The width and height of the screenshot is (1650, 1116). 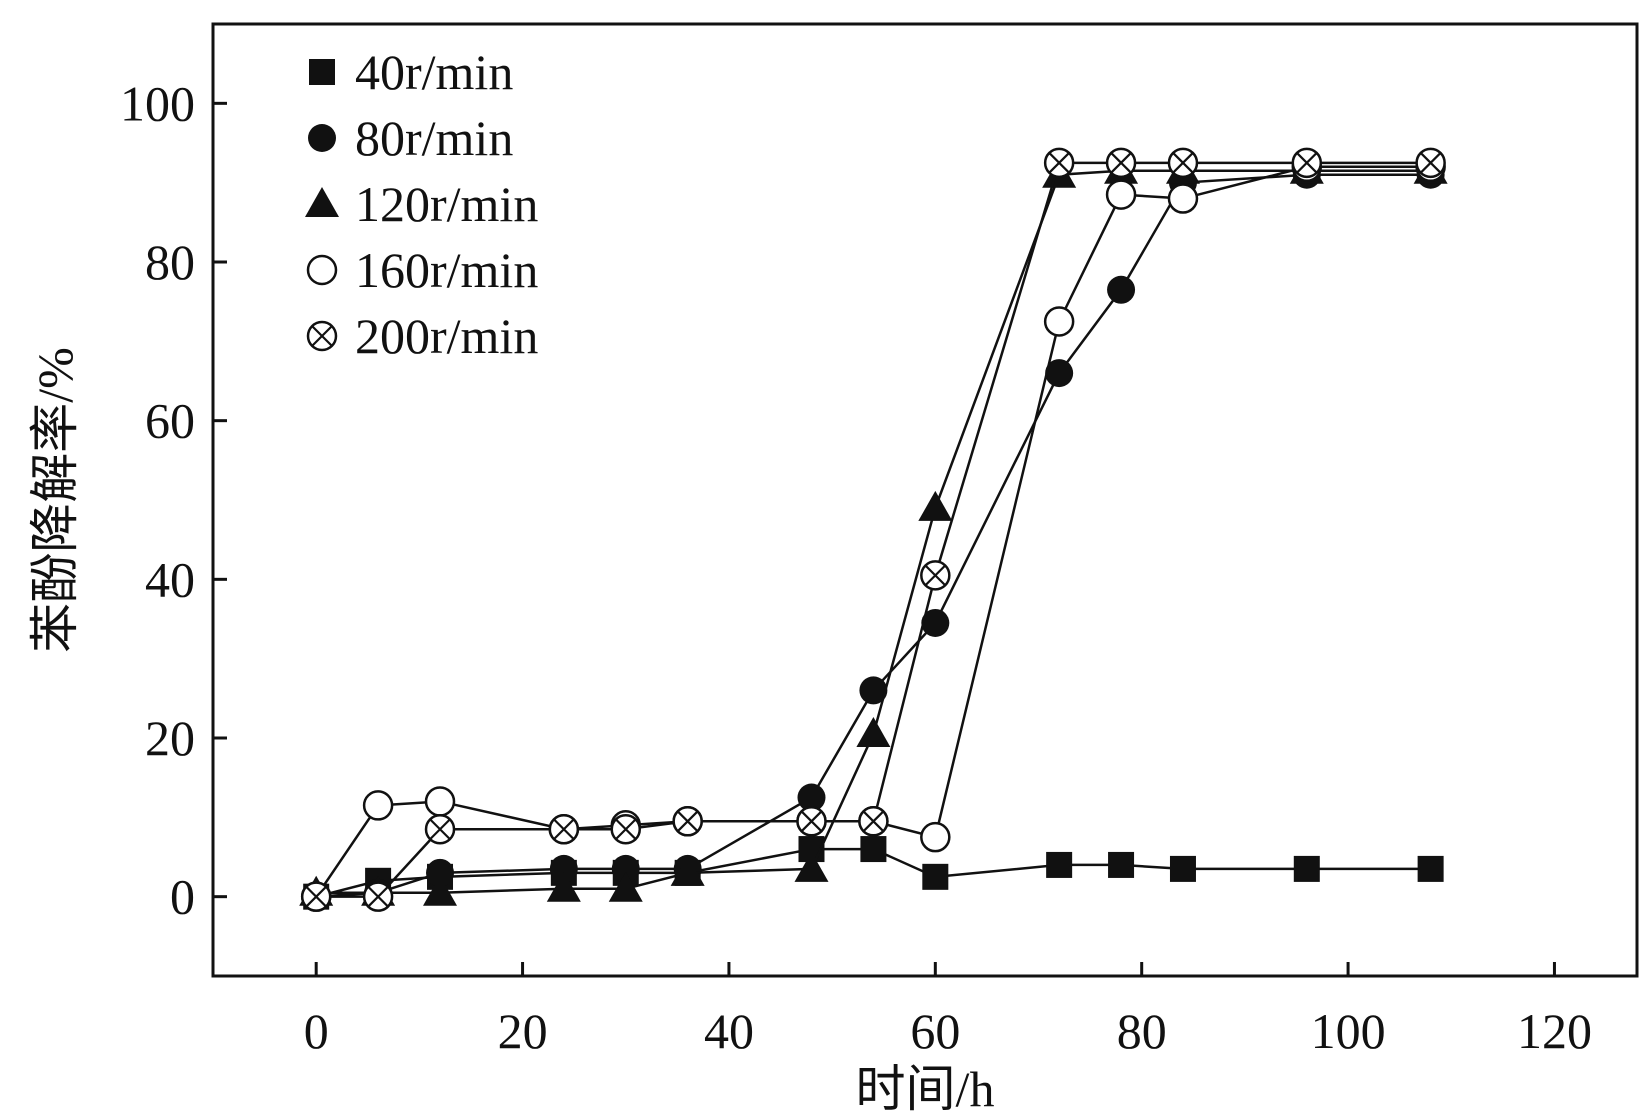 What do you see at coordinates (170, 738) in the screenshot?
I see `y-tick-label: 20` at bounding box center [170, 738].